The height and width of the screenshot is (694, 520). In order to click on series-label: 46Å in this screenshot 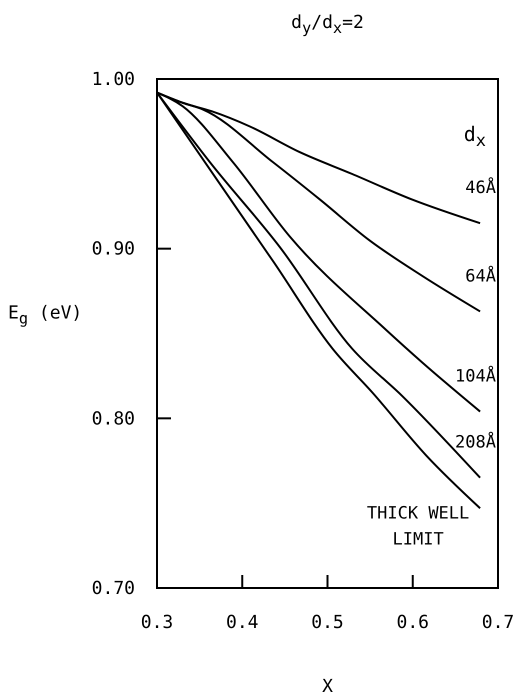, I will do `click(480, 187)`.